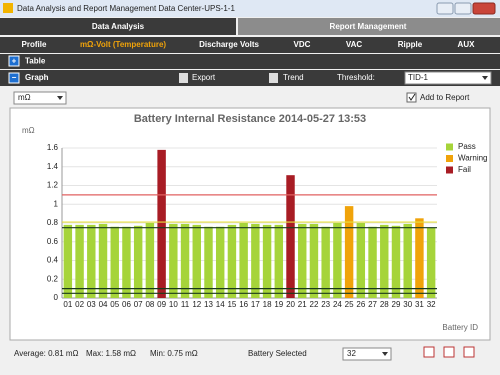 This screenshot has height=375, width=500. I want to click on graph-label: Graph, so click(37, 77).